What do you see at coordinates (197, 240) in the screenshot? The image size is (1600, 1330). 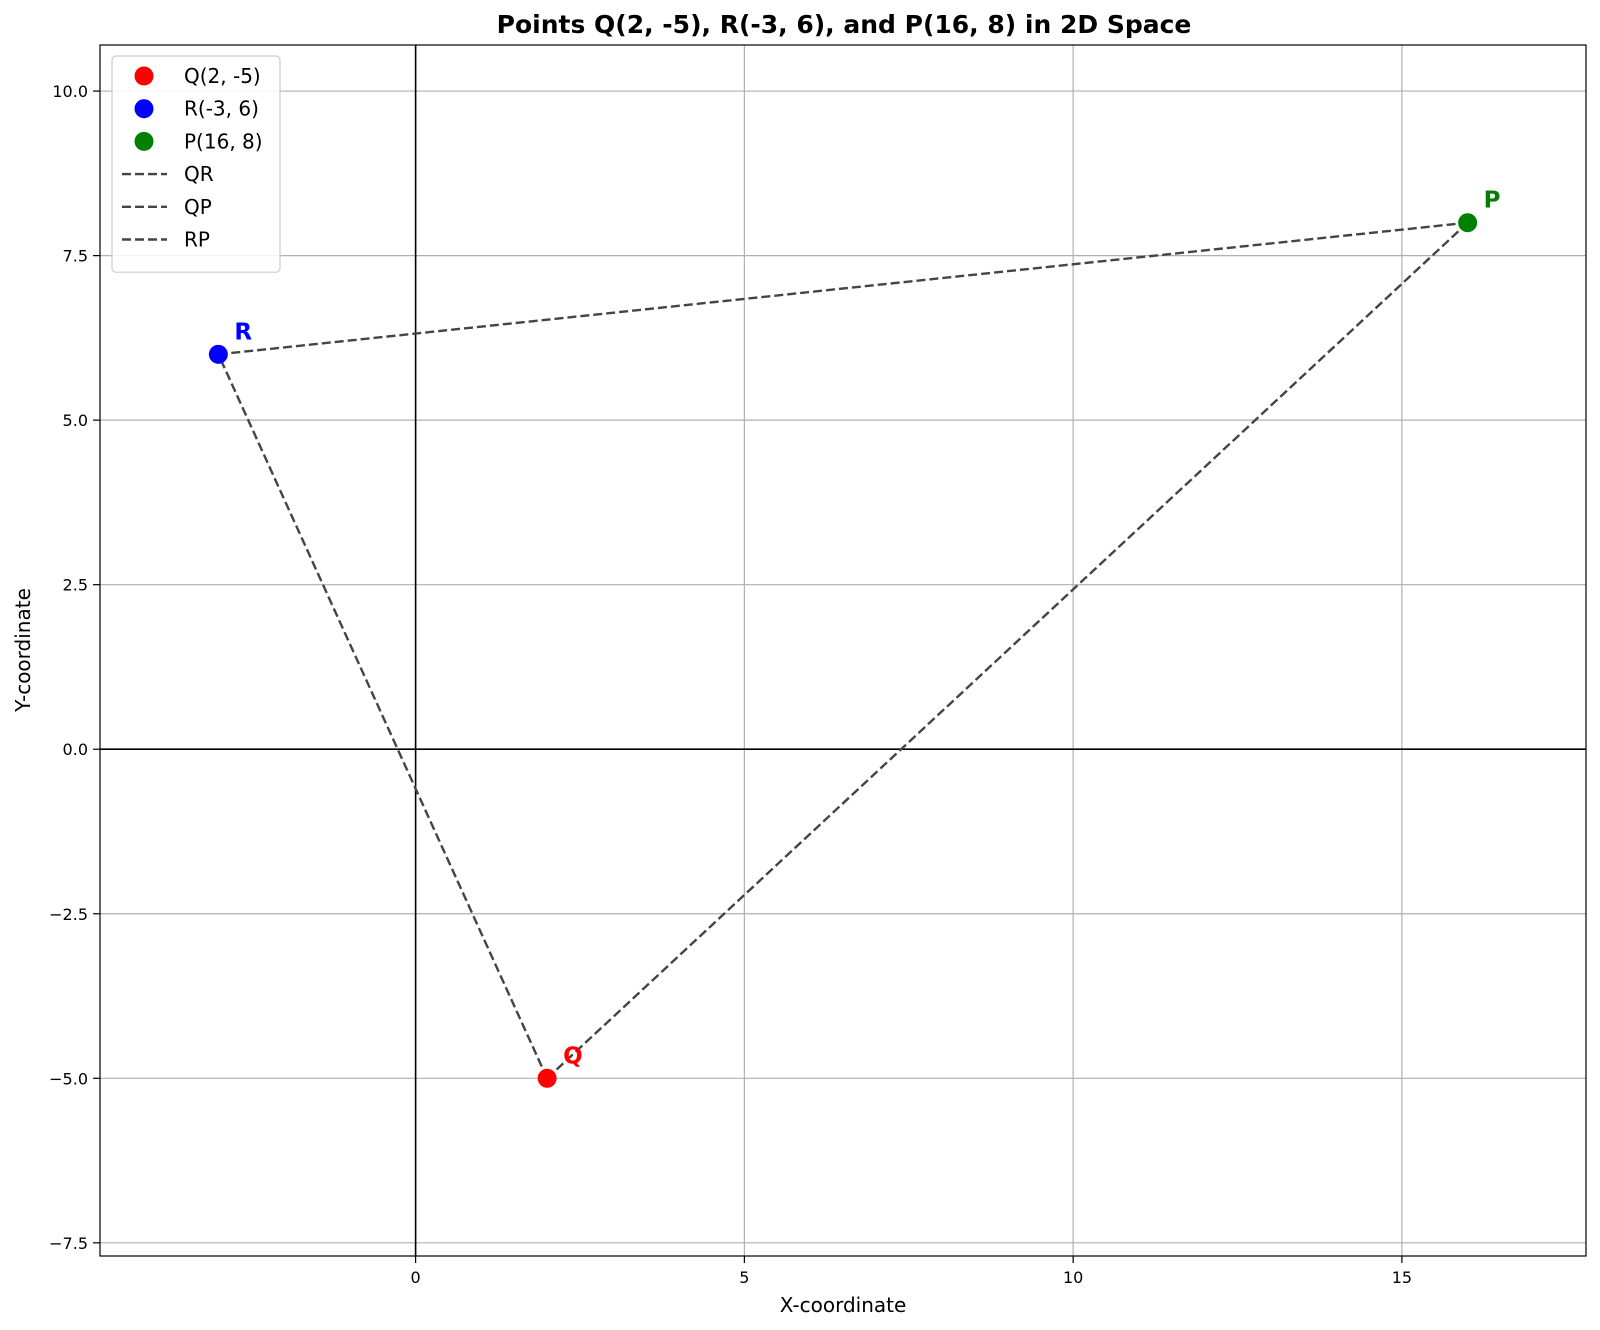 I see `legend-entry-label: RP` at bounding box center [197, 240].